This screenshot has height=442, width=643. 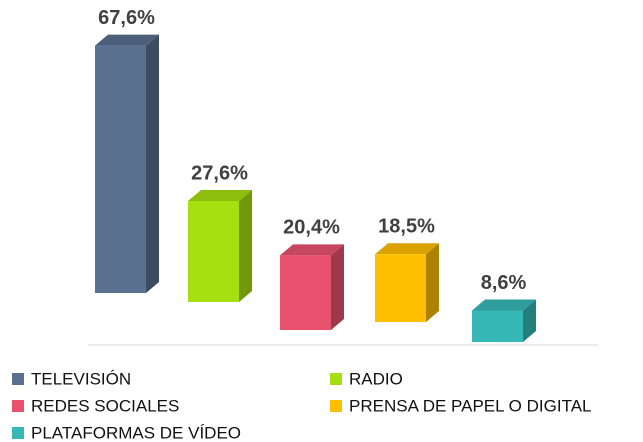 I want to click on legend-label: PRENSA DE PAPEL O DIGITAL, so click(x=470, y=405).